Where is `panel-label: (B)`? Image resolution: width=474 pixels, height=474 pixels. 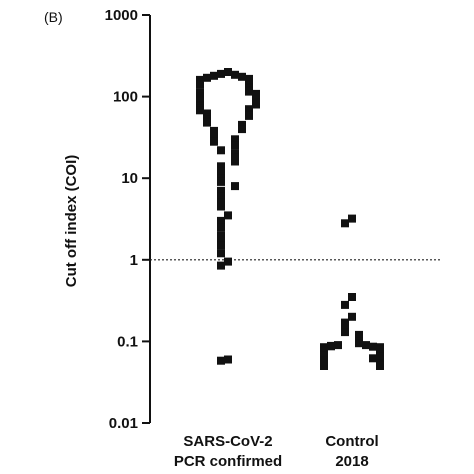
panel-label: (B) is located at coordinates (53, 17).